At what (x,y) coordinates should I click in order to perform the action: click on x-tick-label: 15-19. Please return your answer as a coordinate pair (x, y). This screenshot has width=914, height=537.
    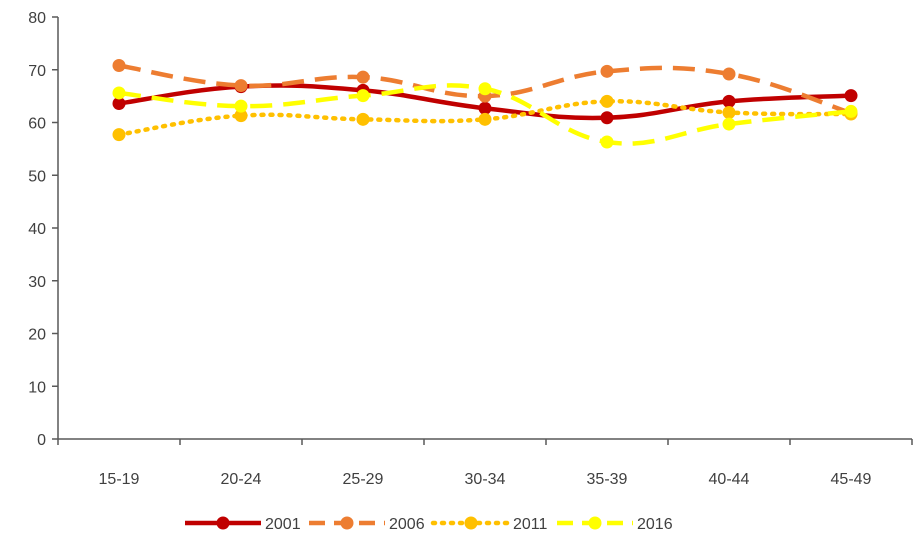
    Looking at the image, I should click on (119, 479).